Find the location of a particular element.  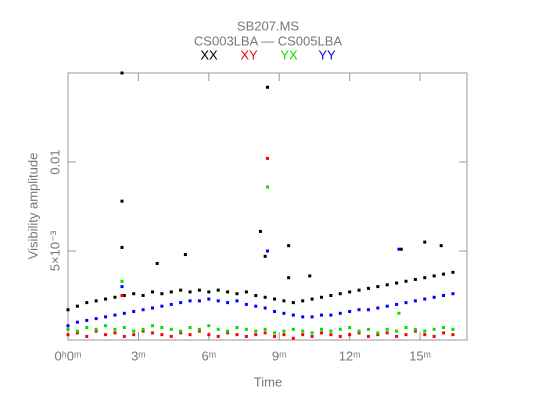

legend-label: XY is located at coordinates (249, 54).